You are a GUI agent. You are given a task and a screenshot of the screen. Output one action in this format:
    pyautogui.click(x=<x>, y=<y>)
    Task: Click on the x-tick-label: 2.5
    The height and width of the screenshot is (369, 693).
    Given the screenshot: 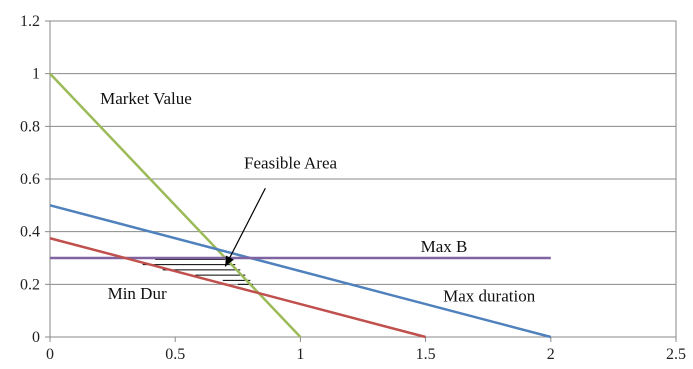 What is the action you would take?
    pyautogui.click(x=676, y=354)
    